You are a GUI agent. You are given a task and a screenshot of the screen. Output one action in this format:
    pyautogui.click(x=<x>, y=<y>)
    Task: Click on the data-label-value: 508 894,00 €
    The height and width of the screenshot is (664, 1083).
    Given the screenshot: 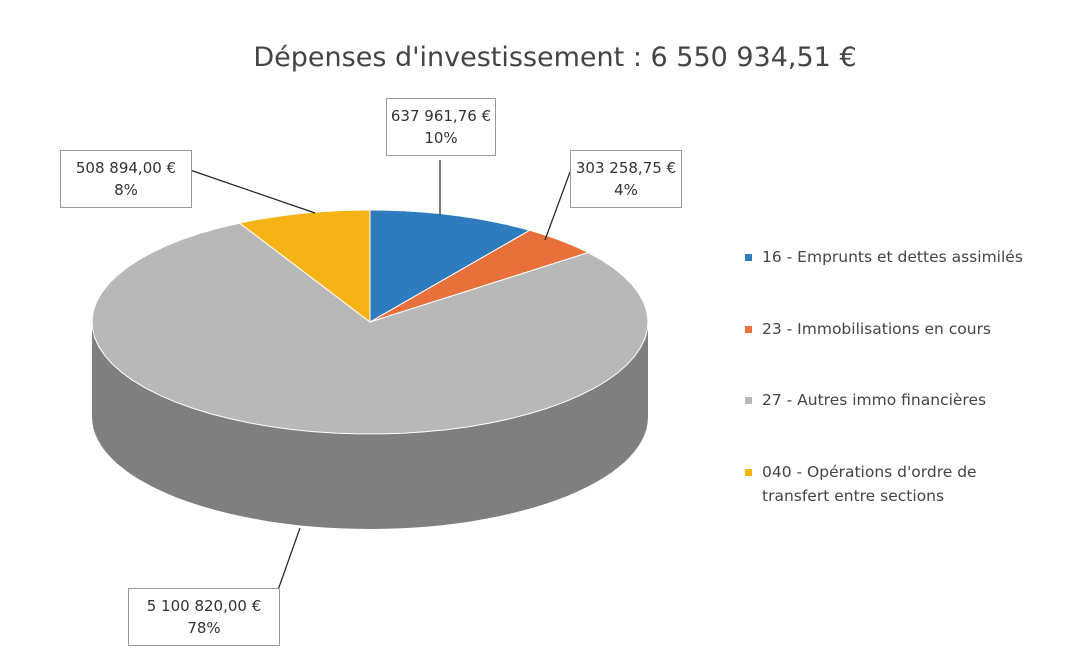 What is the action you would take?
    pyautogui.click(x=126, y=168)
    